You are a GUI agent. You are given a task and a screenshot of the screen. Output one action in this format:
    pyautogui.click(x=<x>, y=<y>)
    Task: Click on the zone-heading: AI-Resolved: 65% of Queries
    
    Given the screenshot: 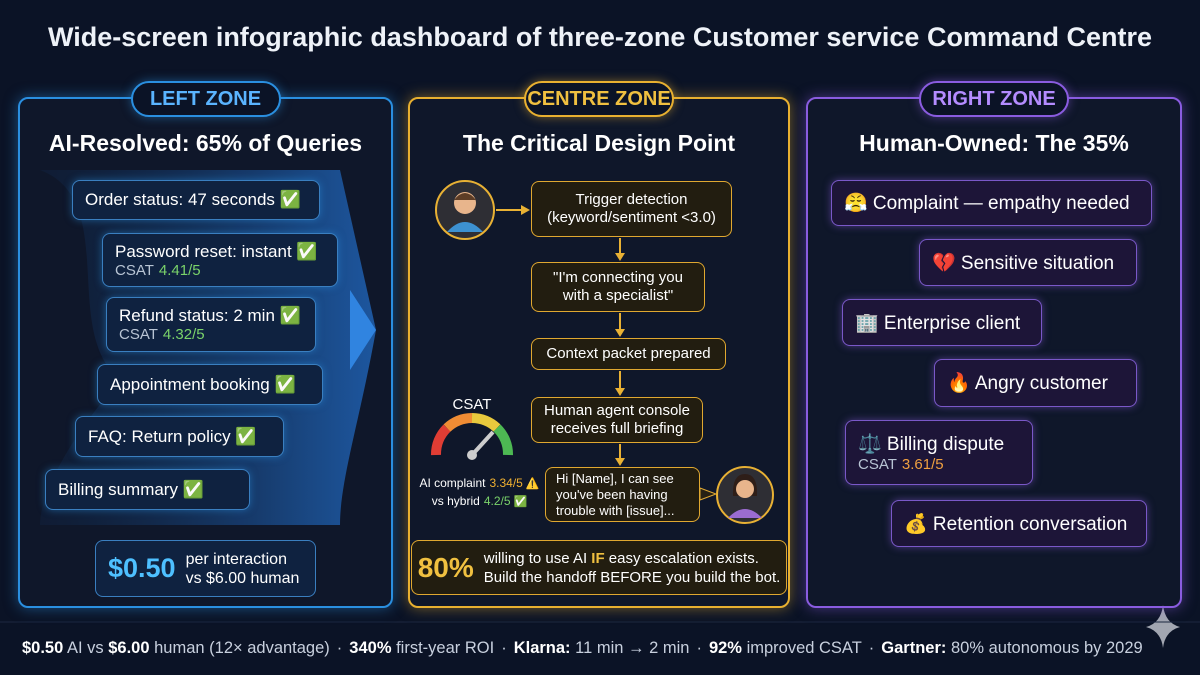 What is the action you would take?
    pyautogui.click(x=205, y=143)
    